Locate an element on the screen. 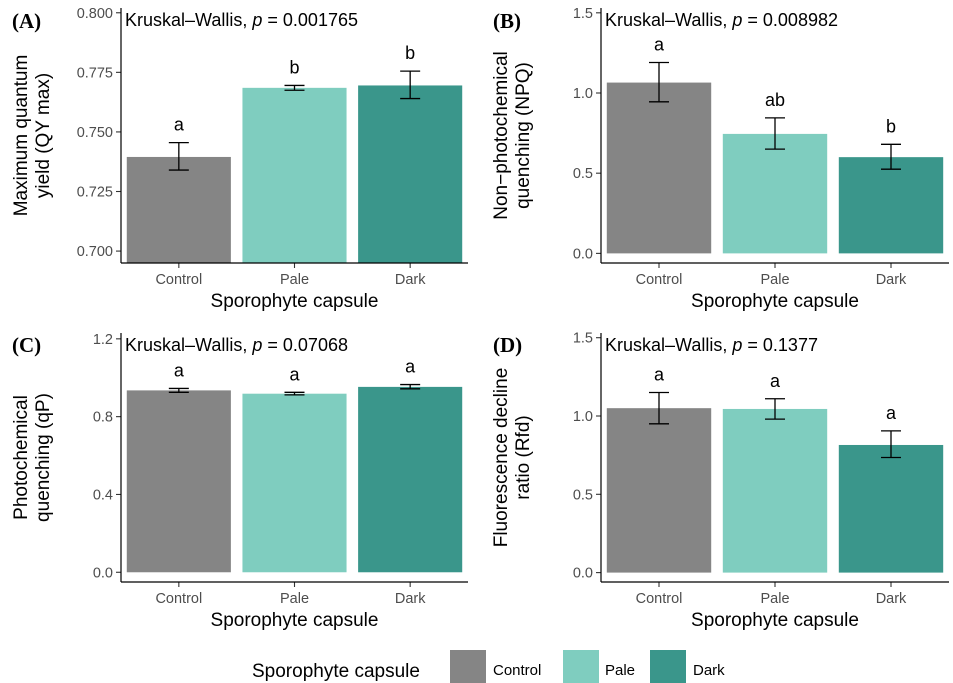  panel-b-bar-control is located at coordinates (659, 168).